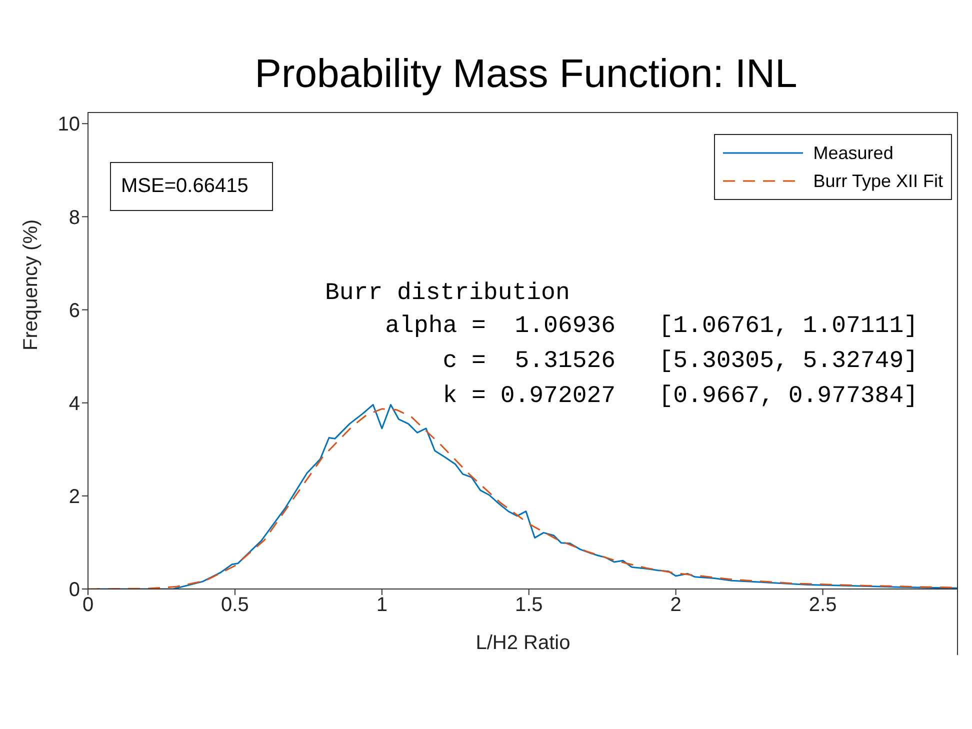 This screenshot has height=729, width=972. Describe the element at coordinates (74, 590) in the screenshot. I see `y-tick-label: 0` at that location.